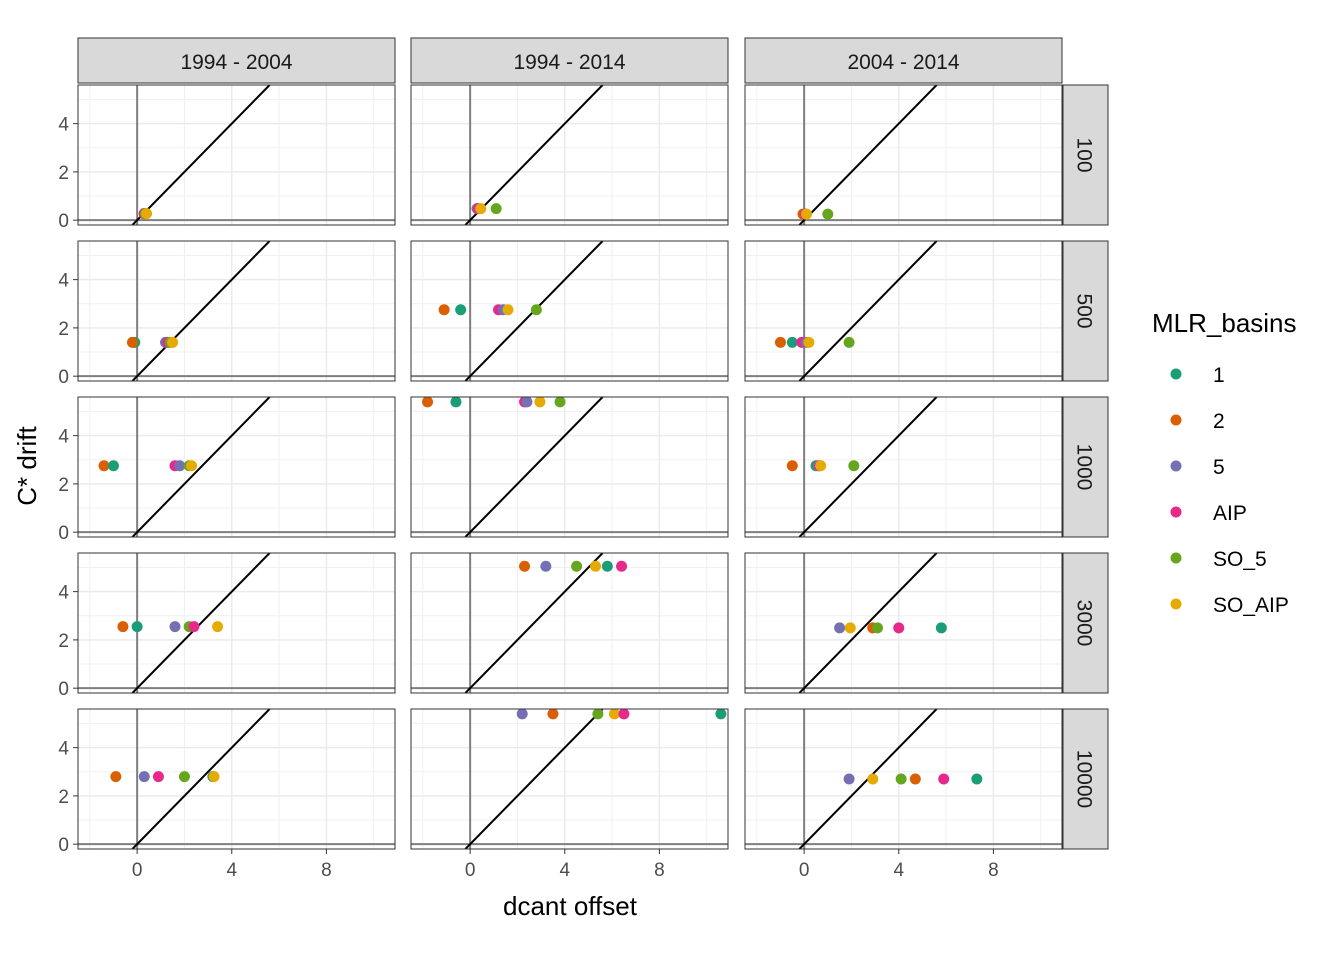 This screenshot has width=1344, height=960. What do you see at coordinates (63, 485) in the screenshot?
I see `y-tick-label: 2` at bounding box center [63, 485].